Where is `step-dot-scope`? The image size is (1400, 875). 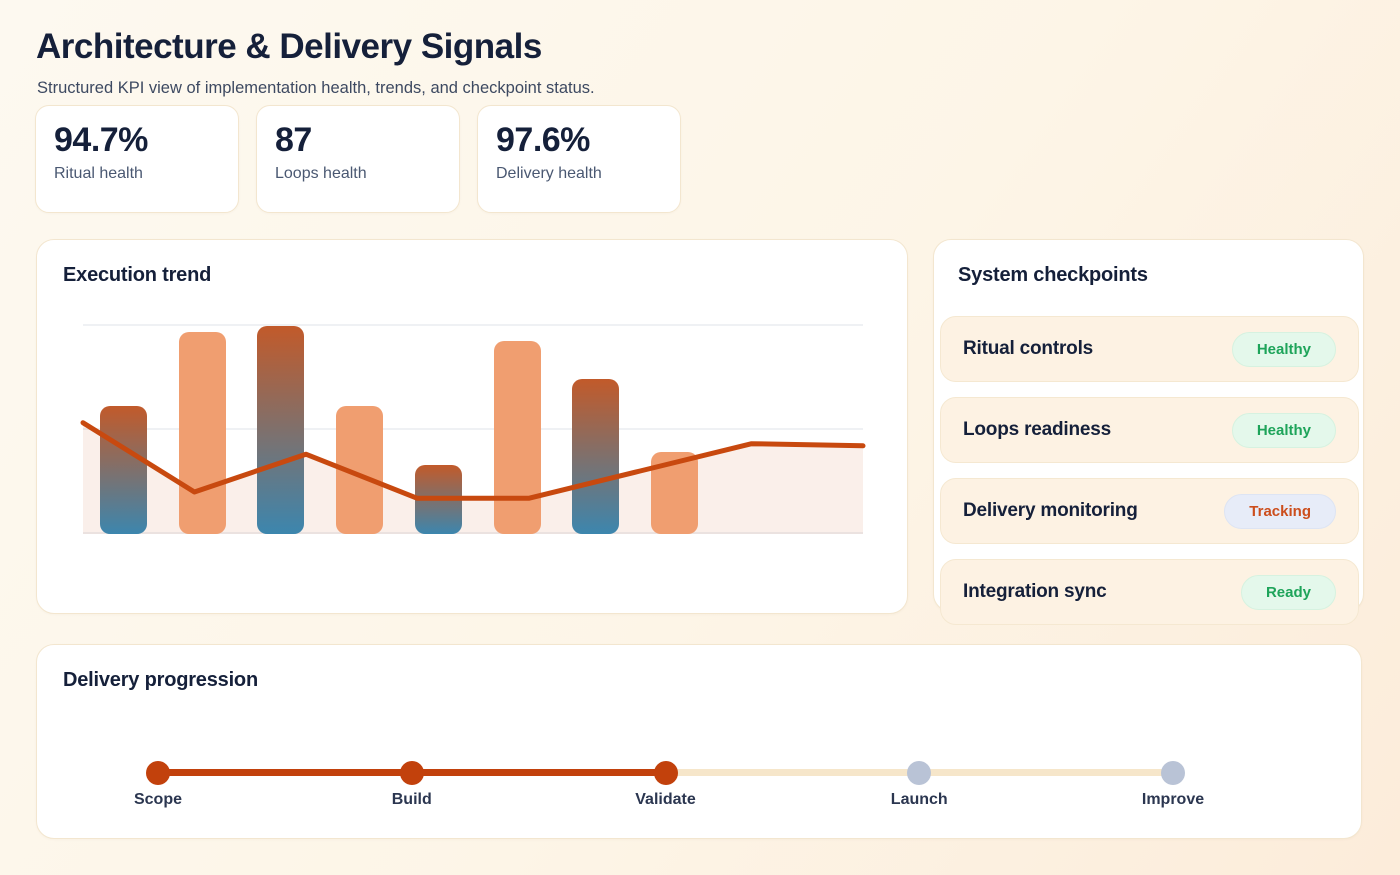
step-dot-scope is located at coordinates (158, 772).